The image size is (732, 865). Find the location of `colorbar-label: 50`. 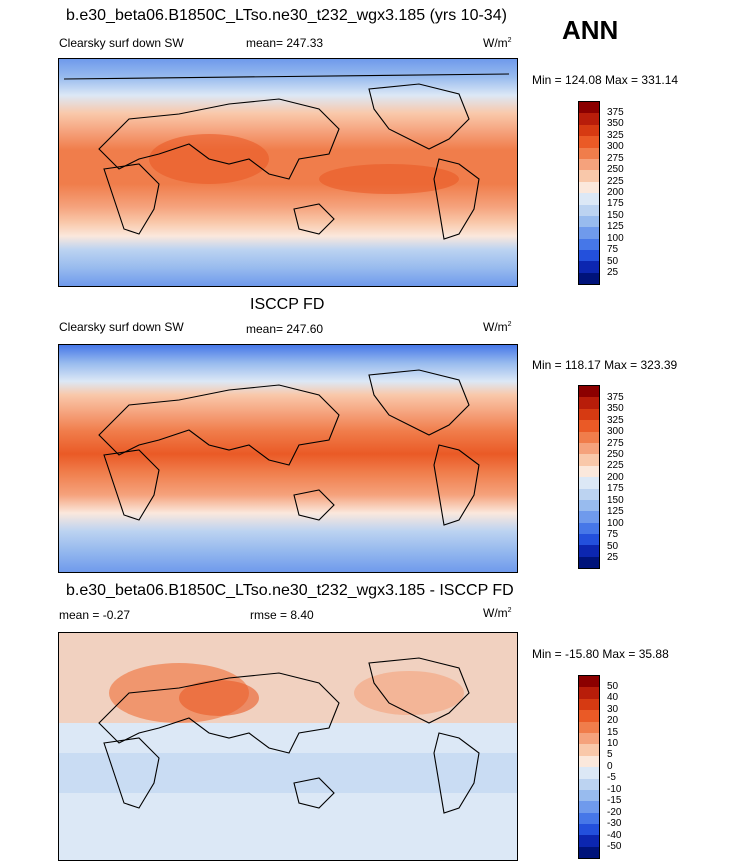

colorbar-label: 50 is located at coordinates (613, 546).